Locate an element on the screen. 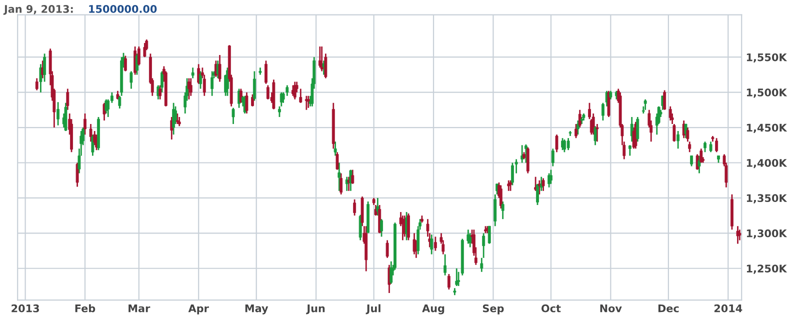 The image size is (800, 323). x-tick-label: Nov is located at coordinates (611, 308).